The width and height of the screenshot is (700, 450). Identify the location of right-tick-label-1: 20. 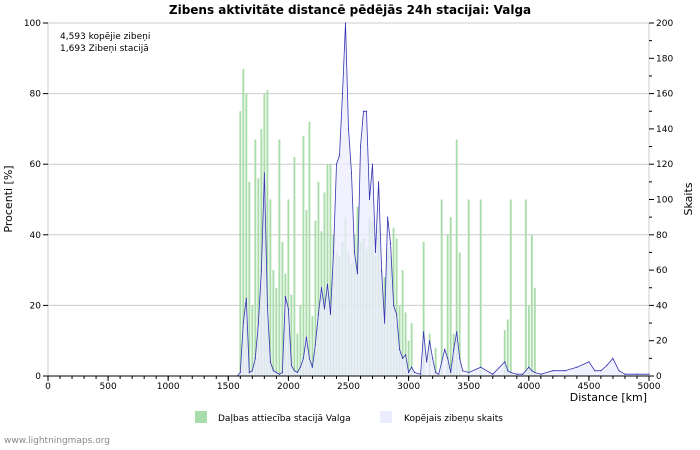
(662, 342).